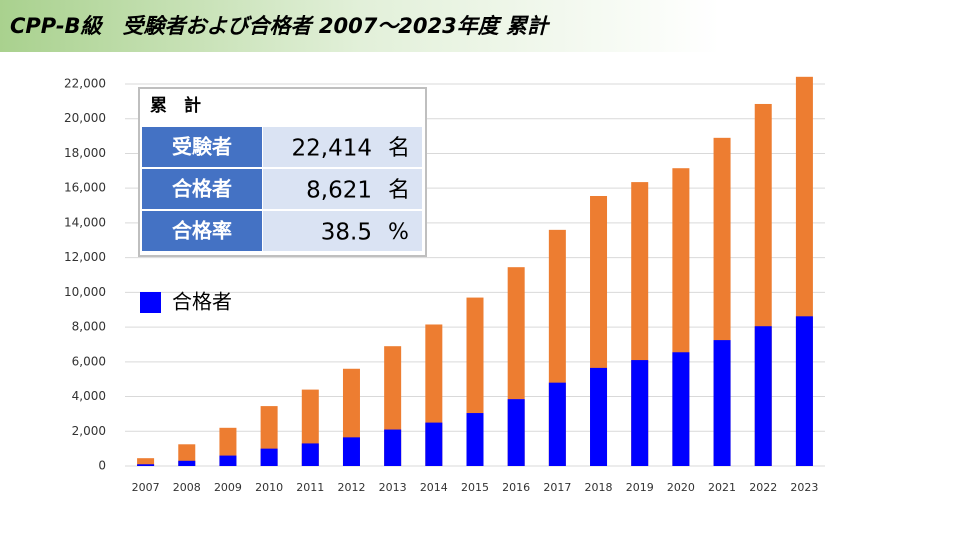  What do you see at coordinates (398, 232) in the screenshot?
I see `row-unit: %` at bounding box center [398, 232].